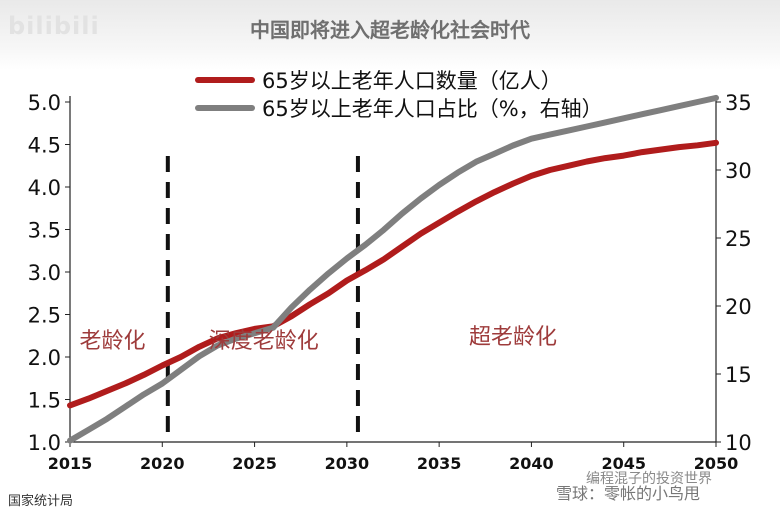  Describe the element at coordinates (44, 316) in the screenshot. I see `y-left-tick-label: 2.5` at that location.